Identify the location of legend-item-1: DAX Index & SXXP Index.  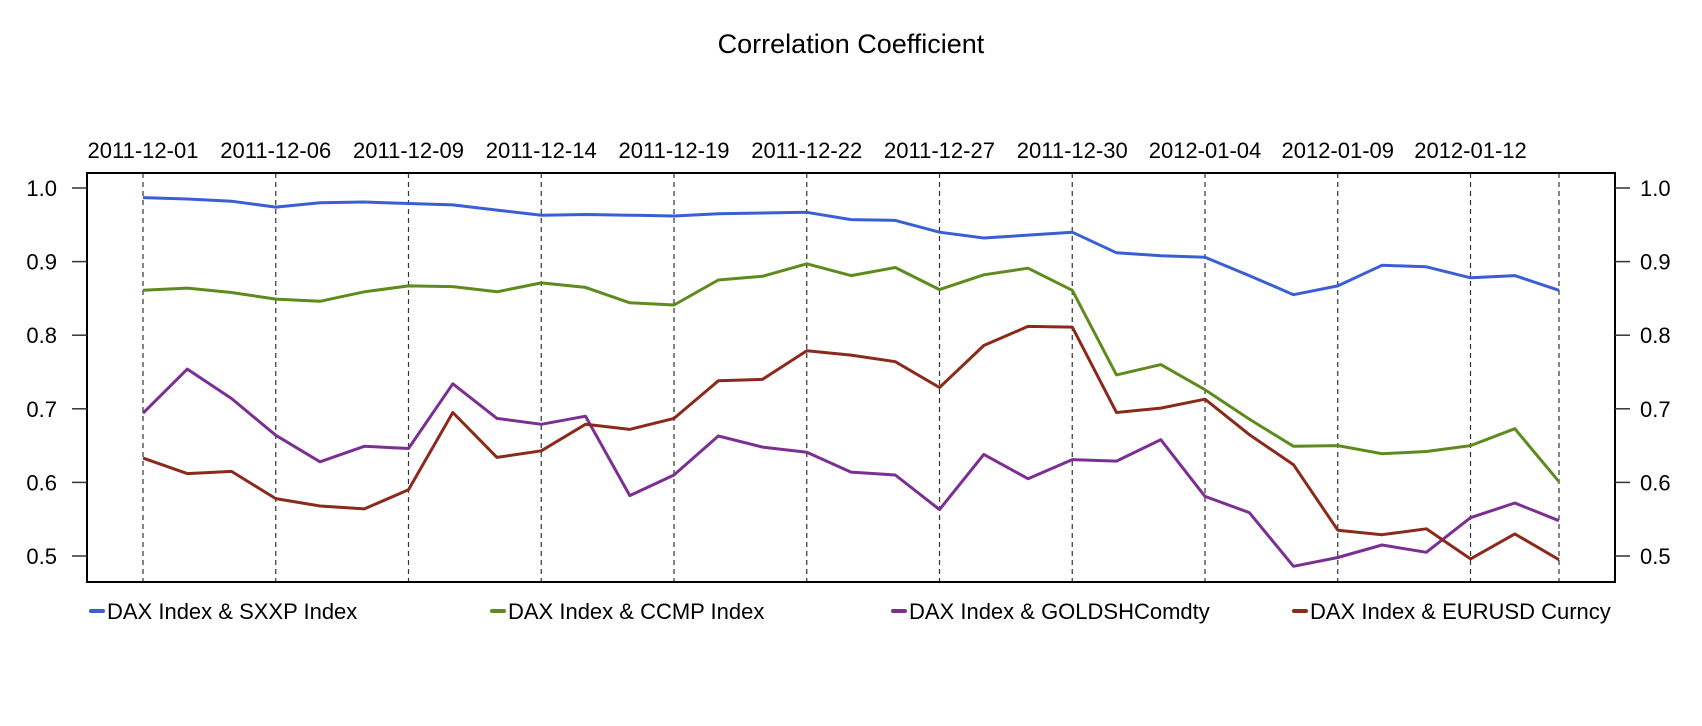
(223, 611).